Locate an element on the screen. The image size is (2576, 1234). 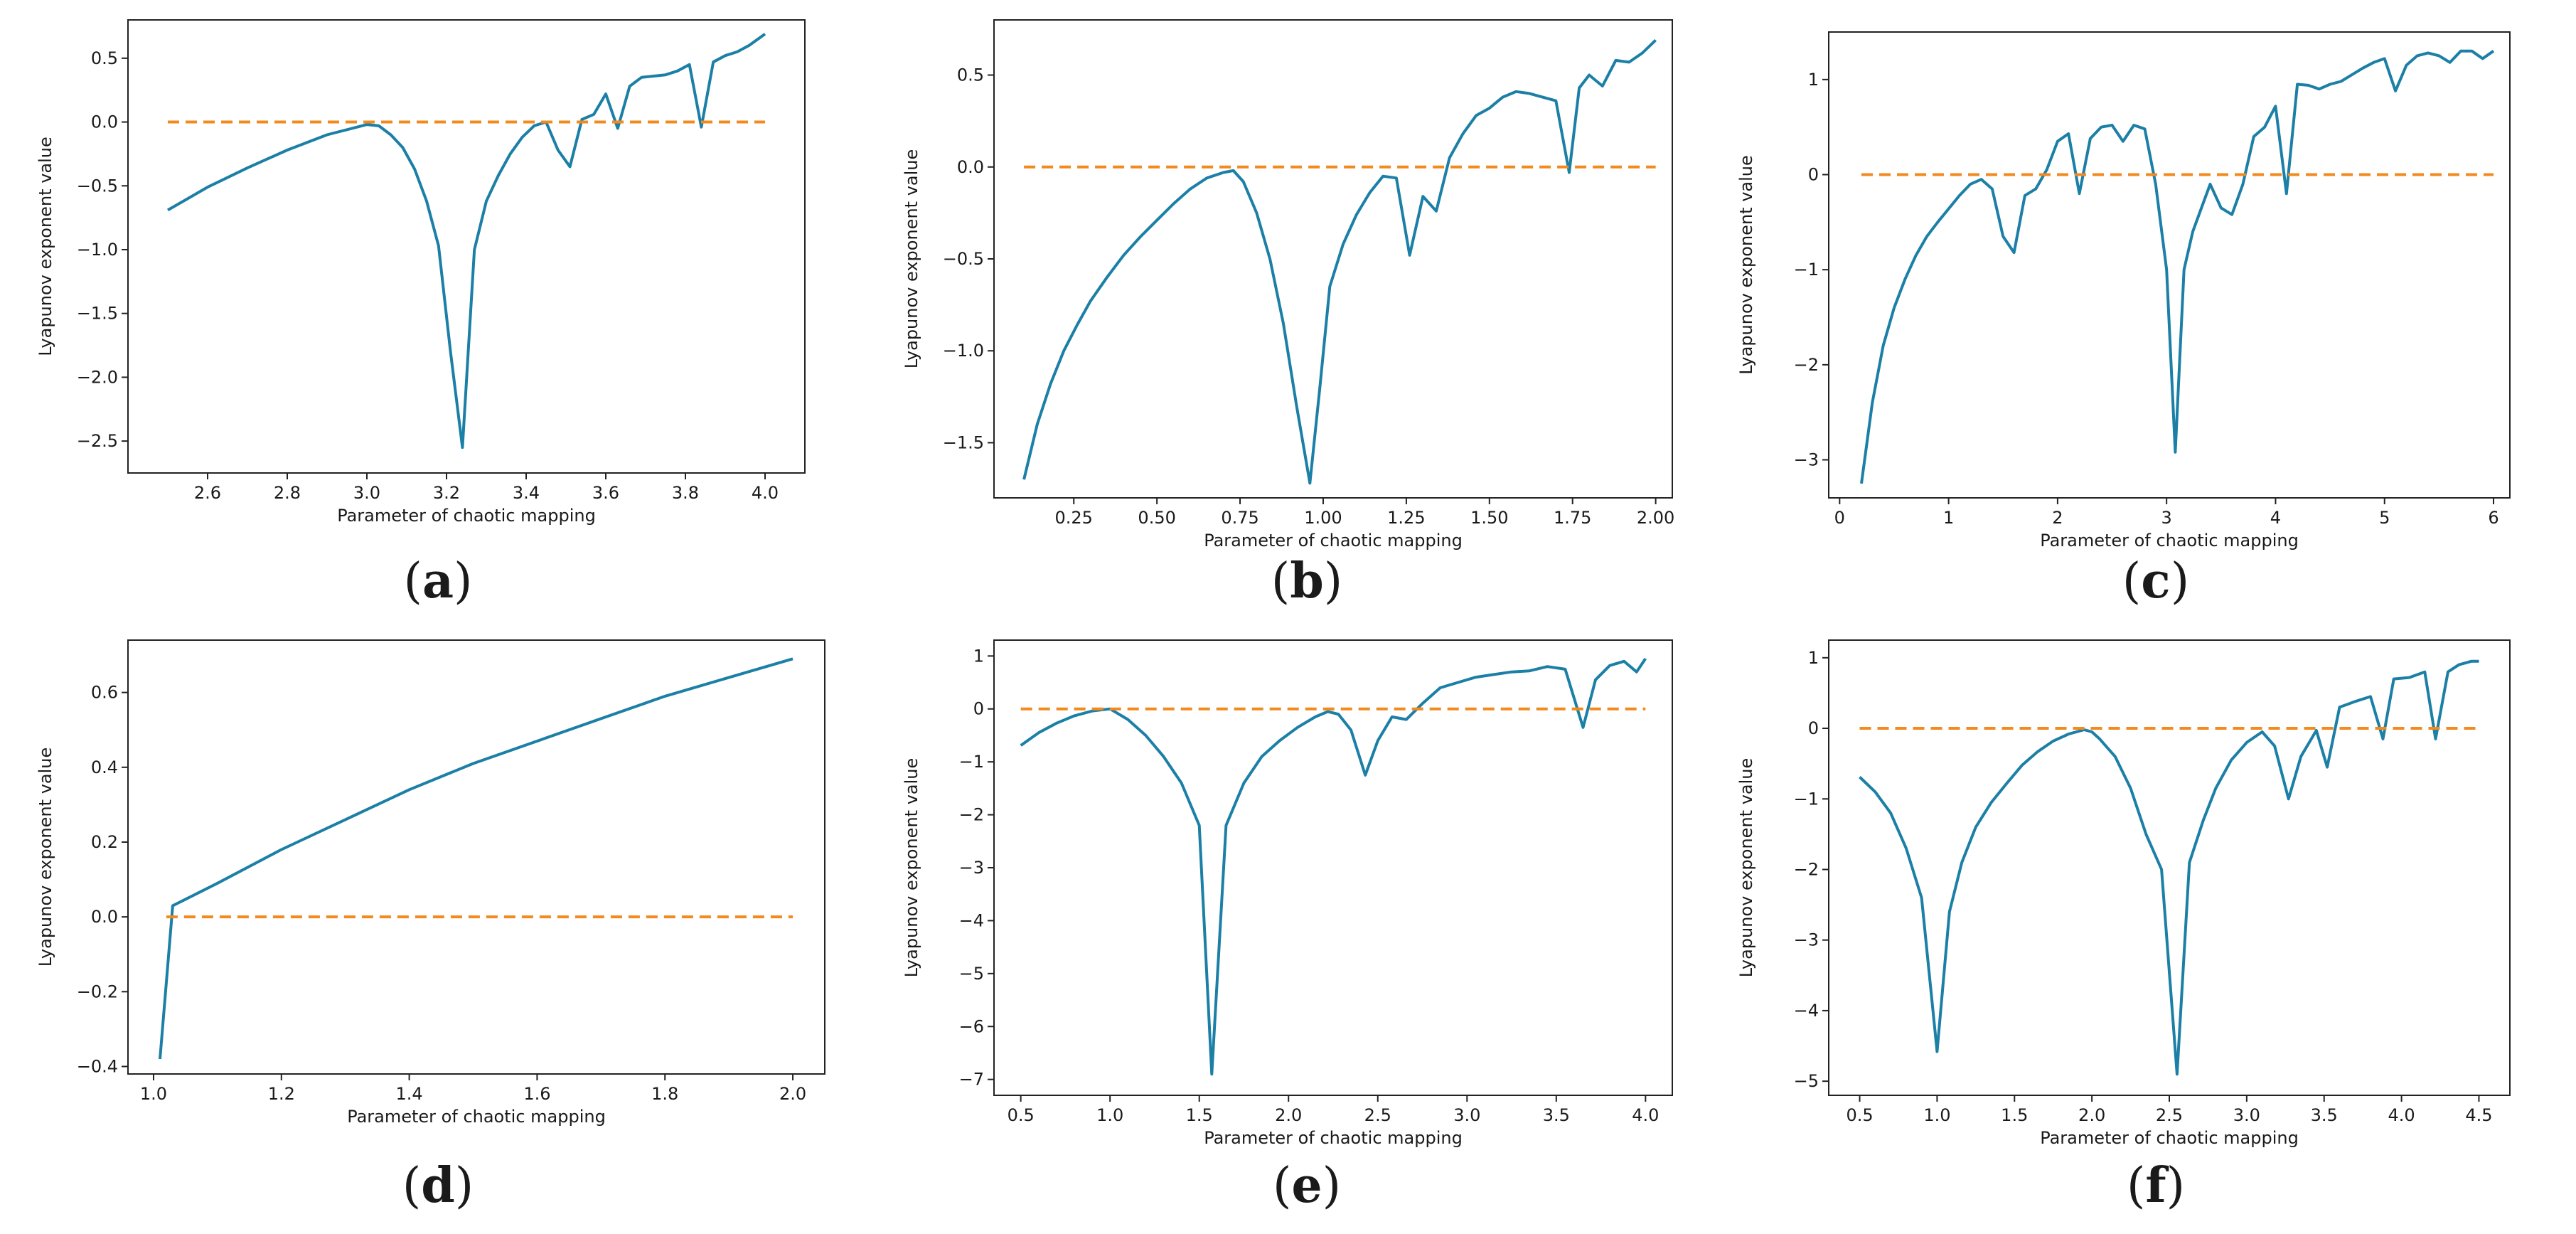
x-tick-label: 1.50 is located at coordinates (1489, 518).